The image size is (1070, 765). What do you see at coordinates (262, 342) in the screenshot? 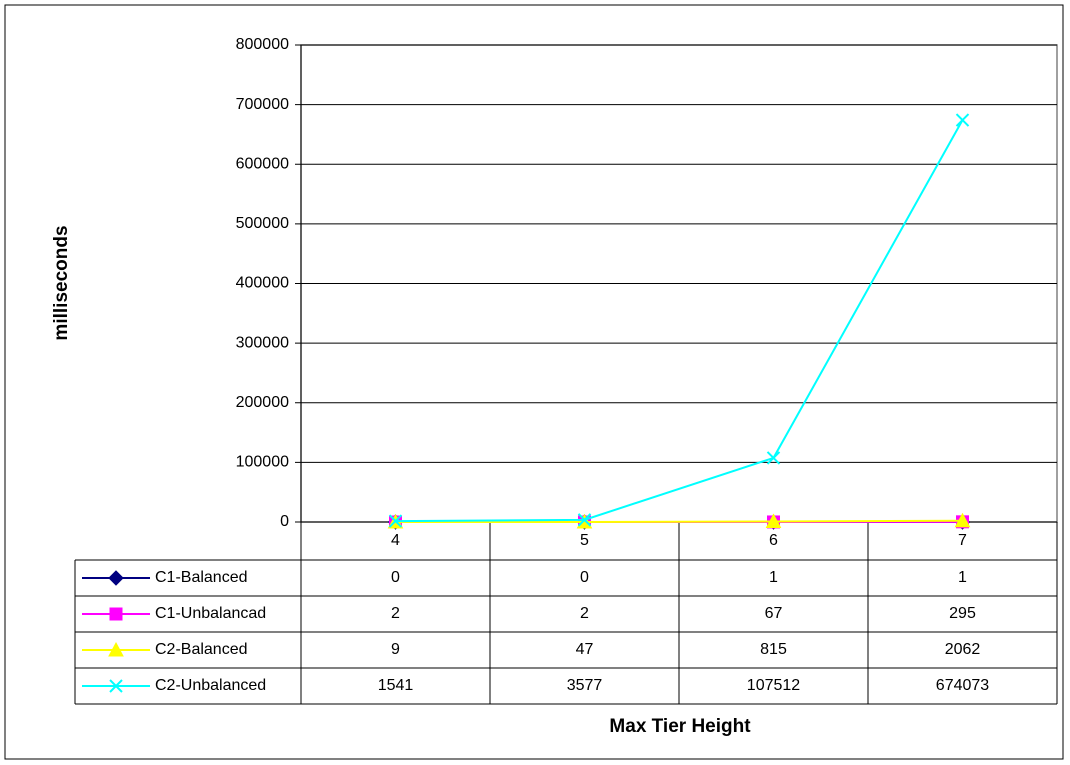
I see `y-tick-label: 300000` at bounding box center [262, 342].